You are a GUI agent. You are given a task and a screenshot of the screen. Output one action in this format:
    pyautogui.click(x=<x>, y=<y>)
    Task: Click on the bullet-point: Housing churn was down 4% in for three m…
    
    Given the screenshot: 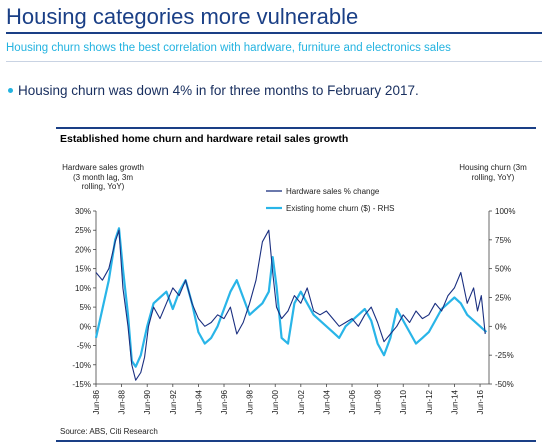 What is the action you would take?
    pyautogui.click(x=213, y=90)
    